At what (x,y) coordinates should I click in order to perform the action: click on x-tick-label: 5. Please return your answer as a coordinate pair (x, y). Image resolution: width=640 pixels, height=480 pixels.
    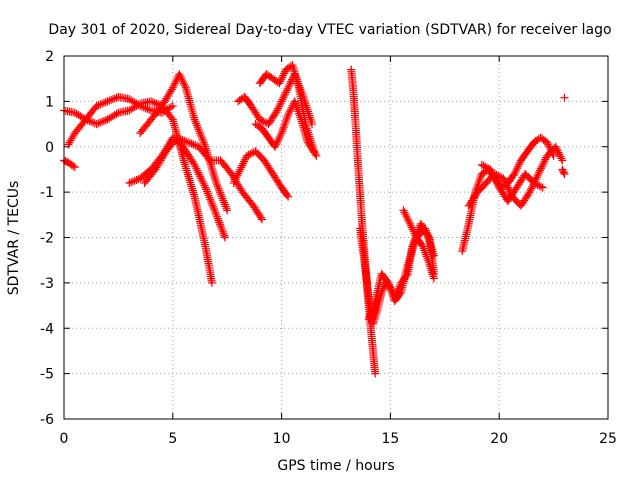
    Looking at the image, I should click on (172, 439).